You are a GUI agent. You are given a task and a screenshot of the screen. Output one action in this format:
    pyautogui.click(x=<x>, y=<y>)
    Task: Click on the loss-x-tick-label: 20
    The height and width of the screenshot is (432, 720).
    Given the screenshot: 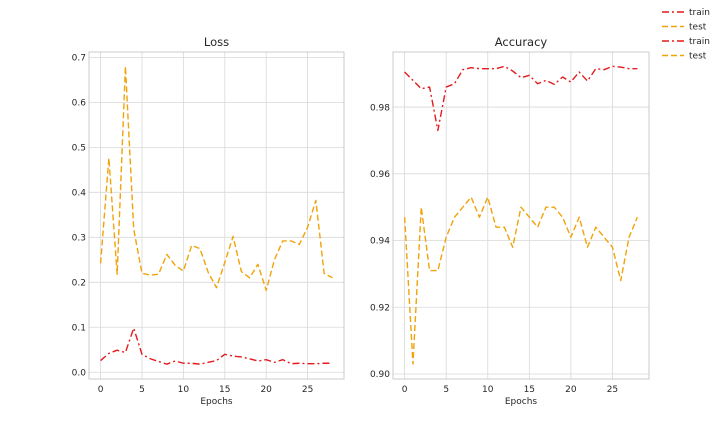 What is the action you would take?
    pyautogui.click(x=266, y=390)
    